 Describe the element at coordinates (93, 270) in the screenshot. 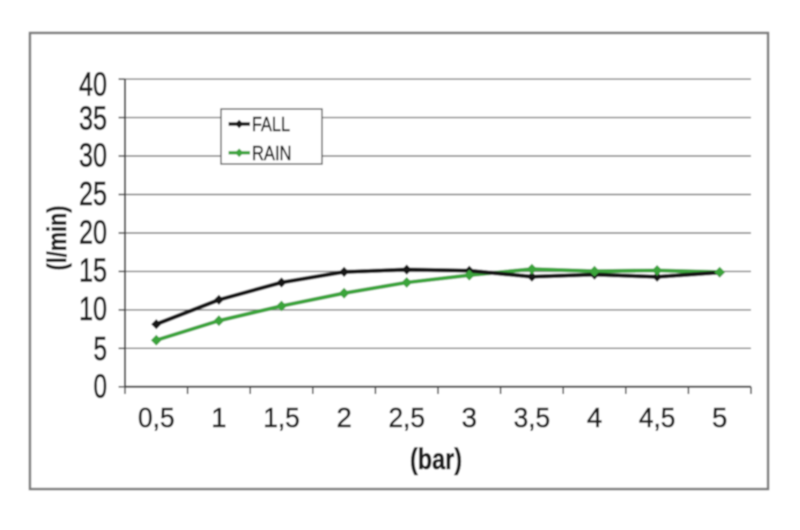

I see `svg-text: 15` at that location.